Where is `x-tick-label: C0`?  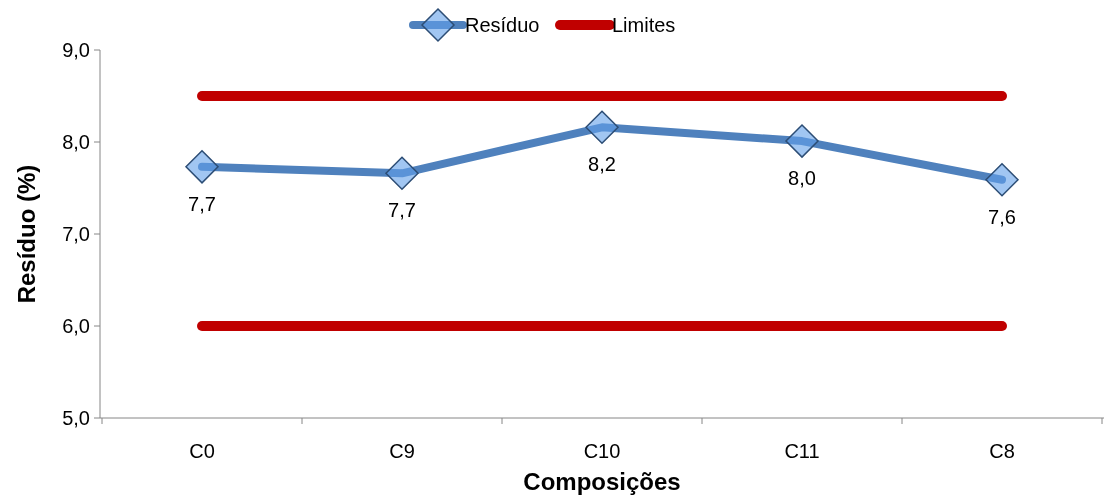
x-tick-label: C0 is located at coordinates (202, 451).